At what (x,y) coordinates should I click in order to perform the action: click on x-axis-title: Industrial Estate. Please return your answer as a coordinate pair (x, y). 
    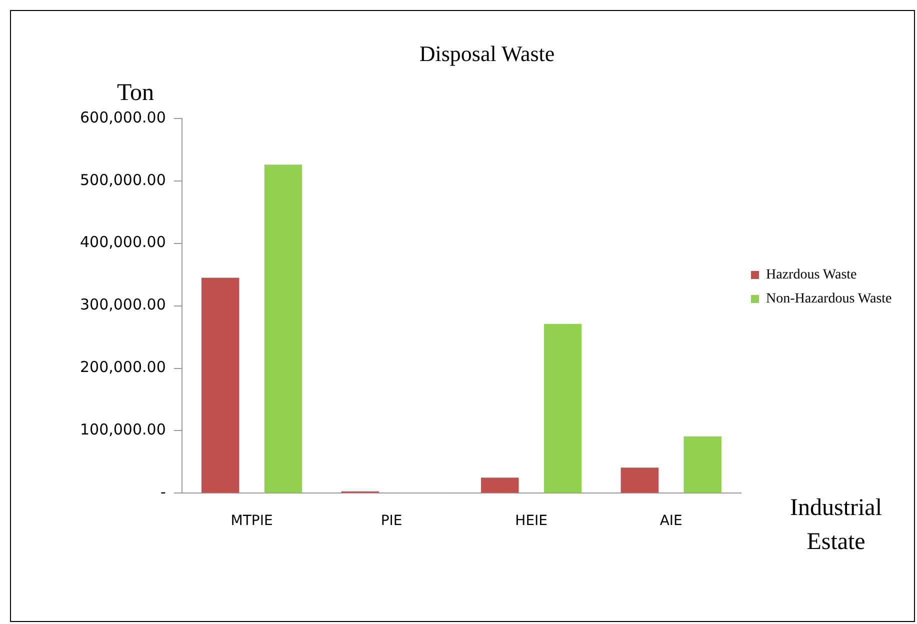
    Looking at the image, I should click on (836, 525).